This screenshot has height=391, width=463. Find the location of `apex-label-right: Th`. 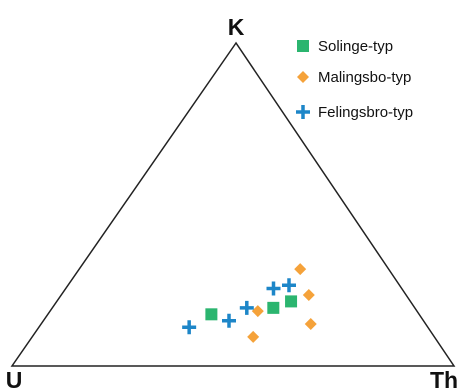

apex-label-right: Th is located at coordinates (444, 379).